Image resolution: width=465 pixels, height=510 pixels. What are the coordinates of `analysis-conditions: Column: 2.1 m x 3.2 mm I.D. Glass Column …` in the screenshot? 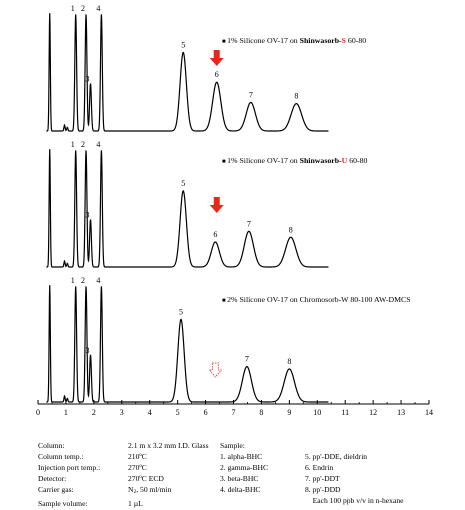 It's located at (123, 474).